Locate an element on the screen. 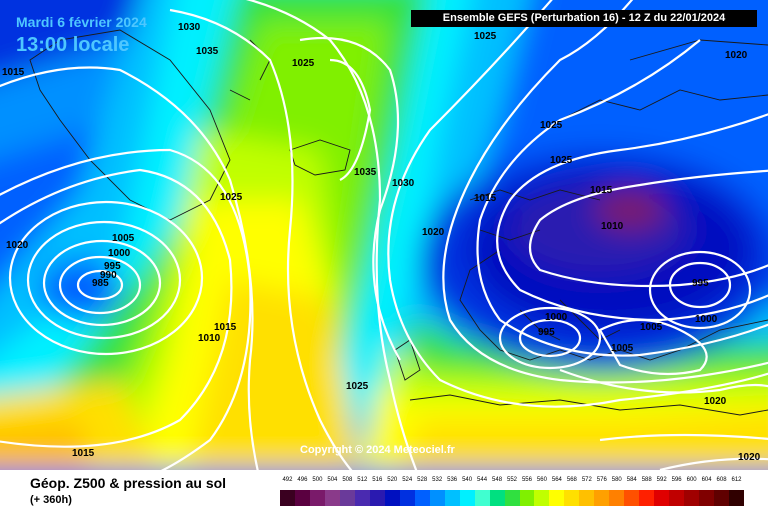 Image resolution: width=768 pixels, height=512 pixels. forecast-date: Mardi 6 février 2024 is located at coordinates (81, 22).